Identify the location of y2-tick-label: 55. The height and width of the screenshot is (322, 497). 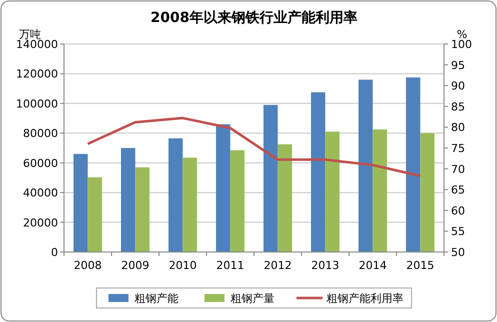
(458, 231).